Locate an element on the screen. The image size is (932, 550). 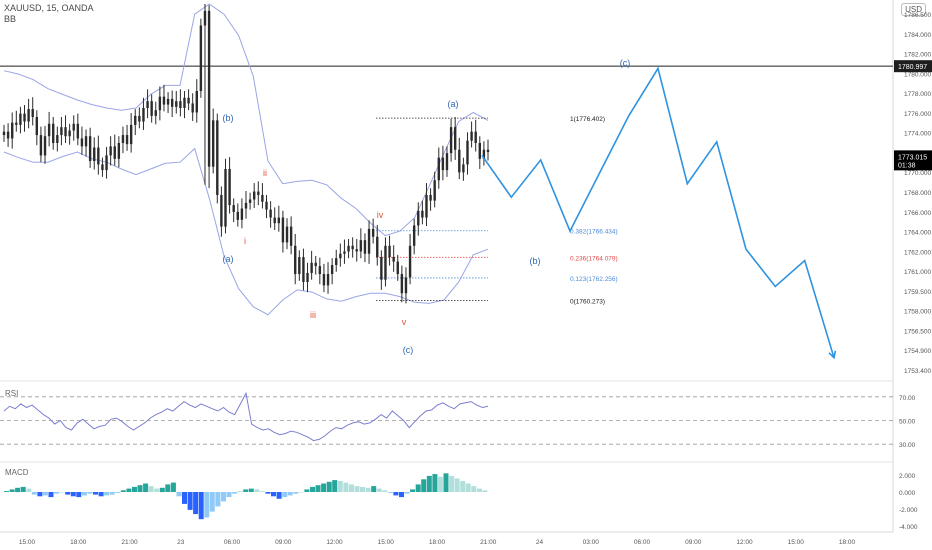
wave-label: ii is located at coordinates (265, 173).